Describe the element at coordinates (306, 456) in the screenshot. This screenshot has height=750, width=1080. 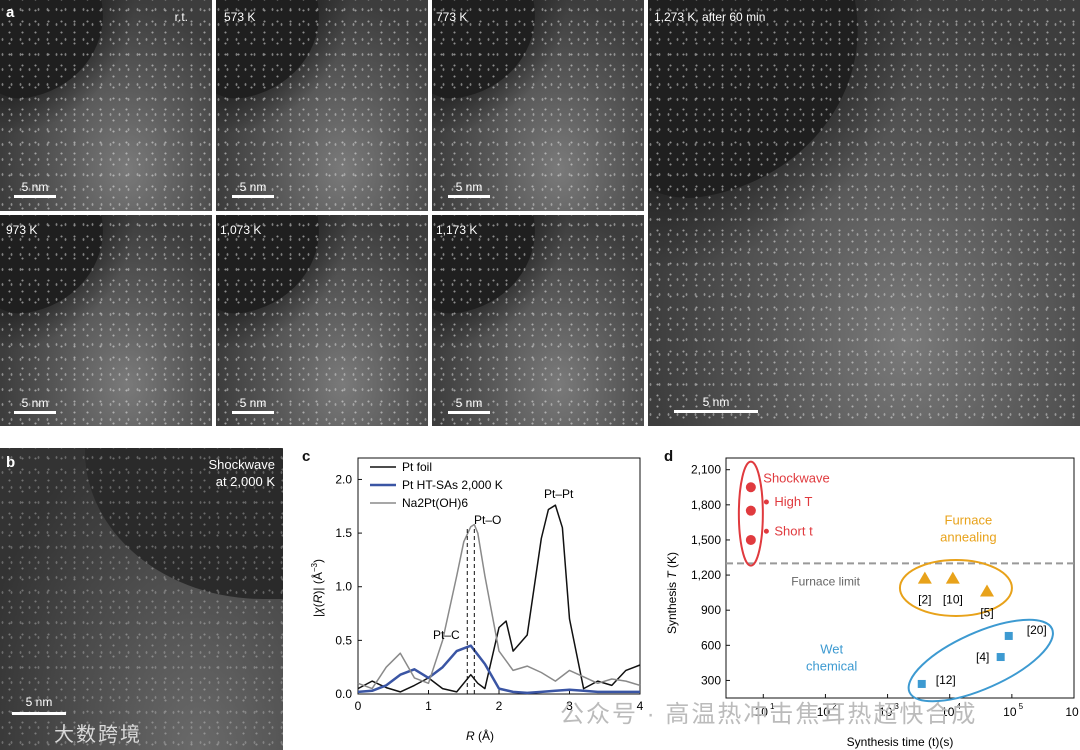
I see `panel-c-letter: c` at that location.